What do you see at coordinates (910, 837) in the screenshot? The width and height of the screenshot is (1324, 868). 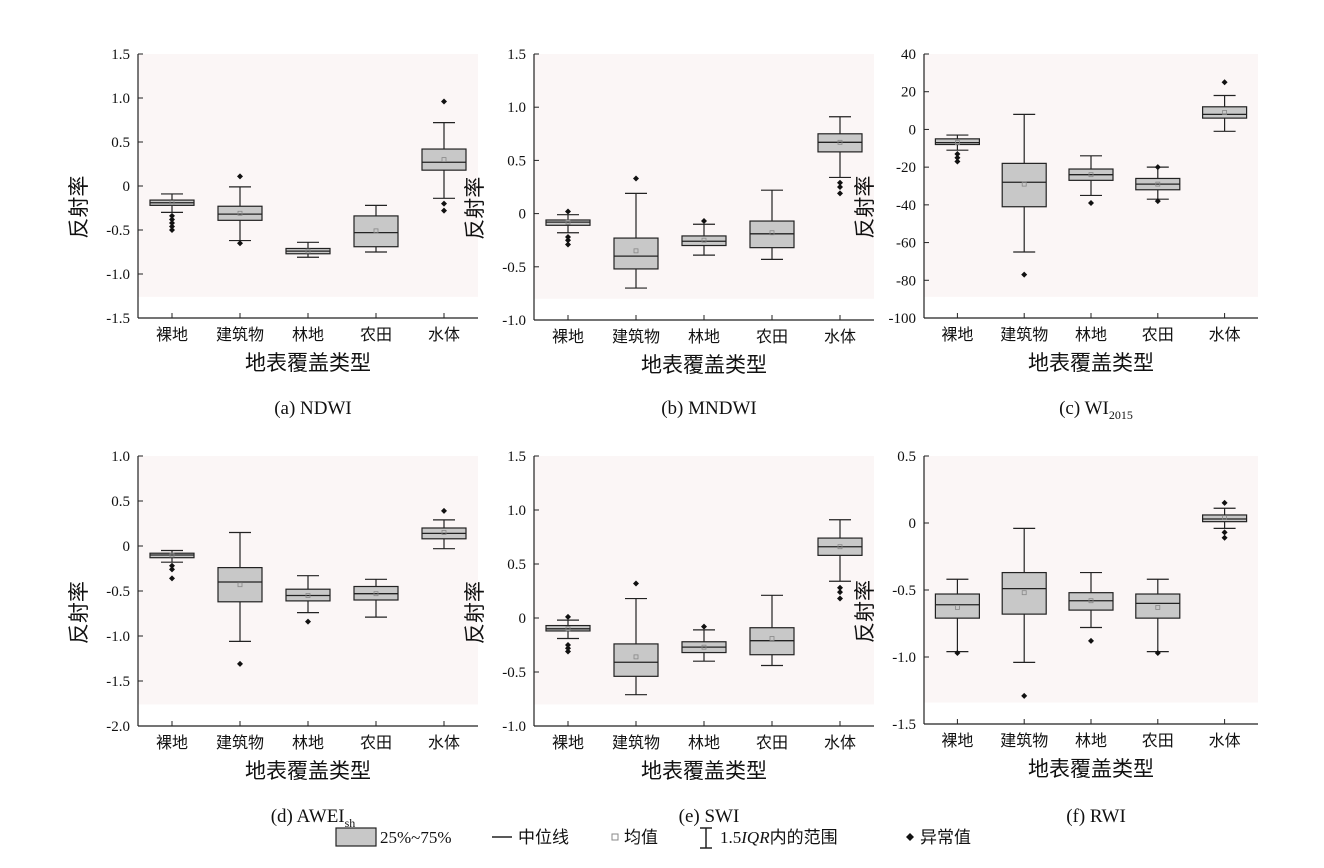 I see `legend-outlier-swatch` at bounding box center [910, 837].